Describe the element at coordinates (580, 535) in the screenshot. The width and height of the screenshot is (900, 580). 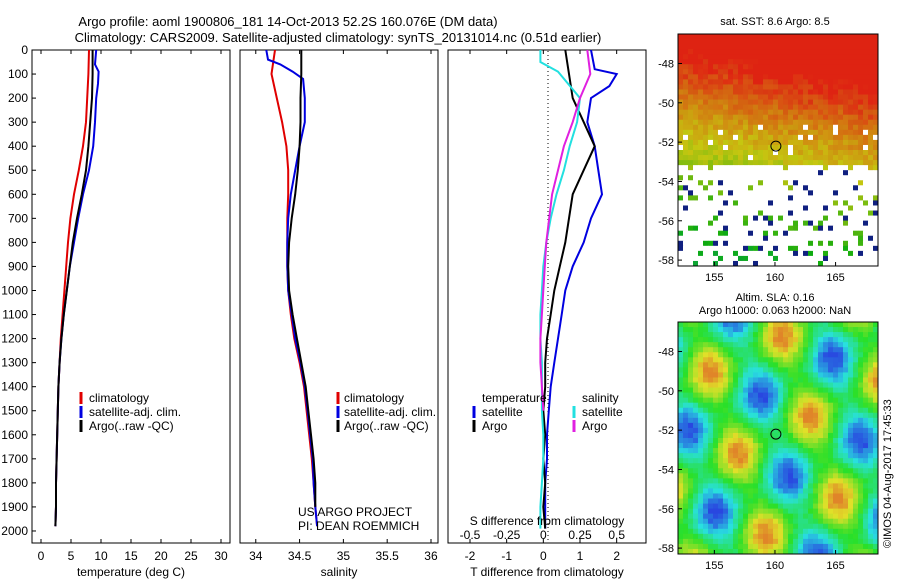
I see `s-tick-label: 0.25` at that location.